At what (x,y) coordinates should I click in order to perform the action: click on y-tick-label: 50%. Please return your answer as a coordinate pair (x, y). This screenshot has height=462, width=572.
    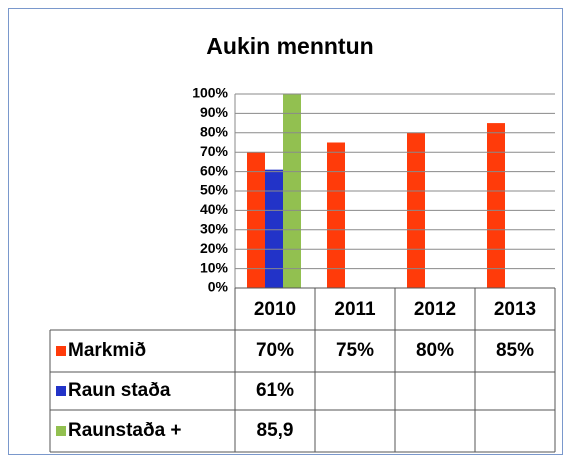
    Looking at the image, I should click on (214, 190).